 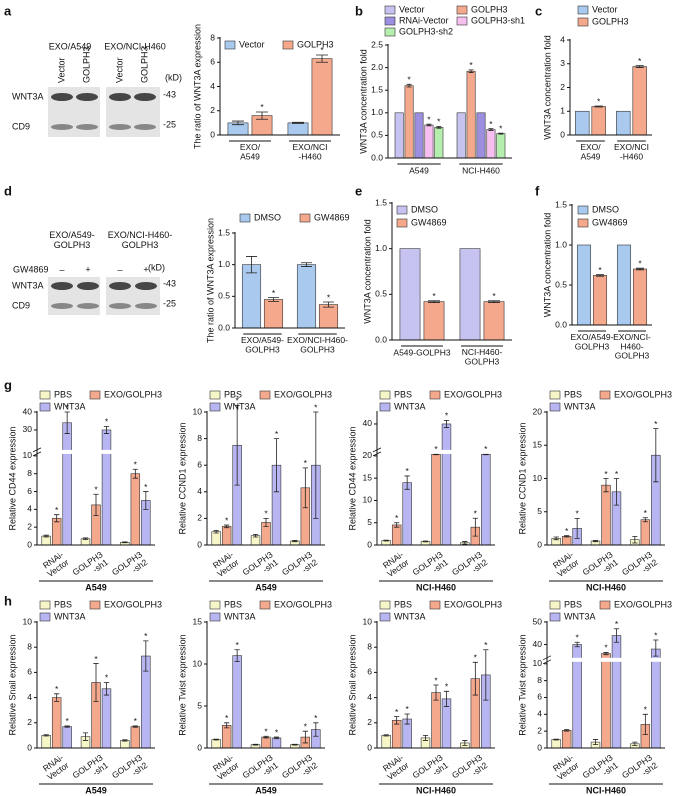 I want to click on legend-label: GOLPH3-sh2, so click(x=426, y=31).